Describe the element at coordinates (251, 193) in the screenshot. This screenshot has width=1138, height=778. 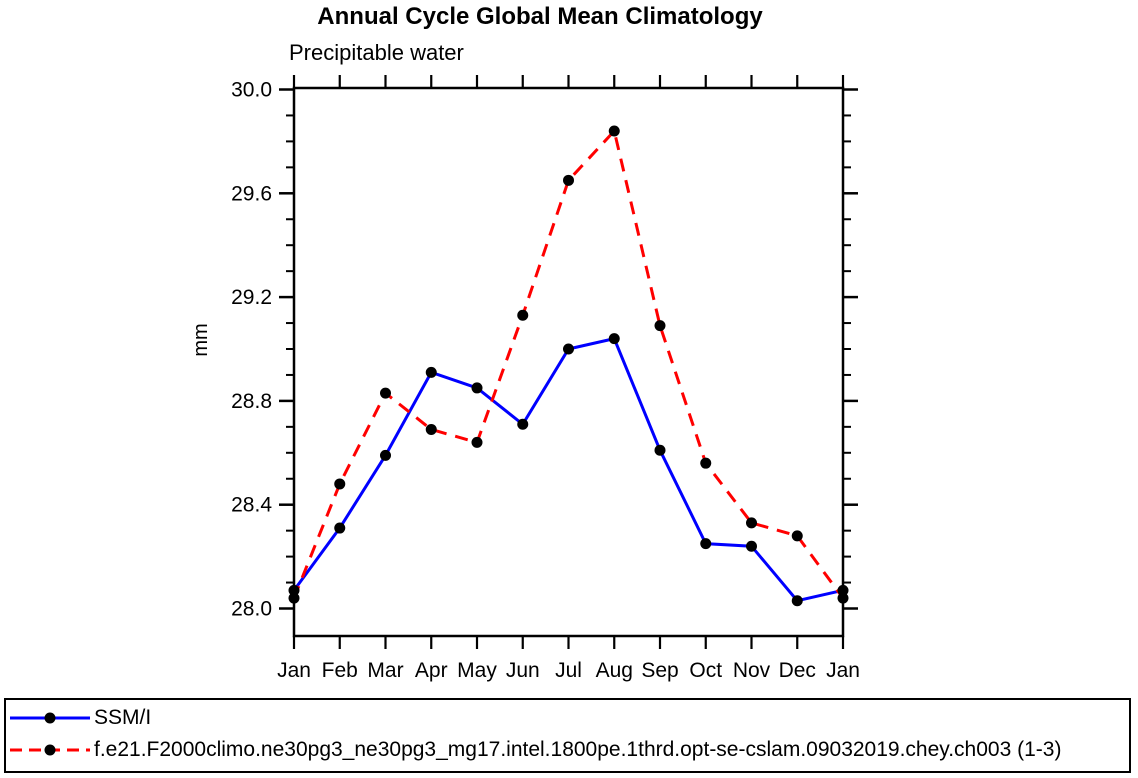
I see `y-axis-tick-label: 29.6` at that location.